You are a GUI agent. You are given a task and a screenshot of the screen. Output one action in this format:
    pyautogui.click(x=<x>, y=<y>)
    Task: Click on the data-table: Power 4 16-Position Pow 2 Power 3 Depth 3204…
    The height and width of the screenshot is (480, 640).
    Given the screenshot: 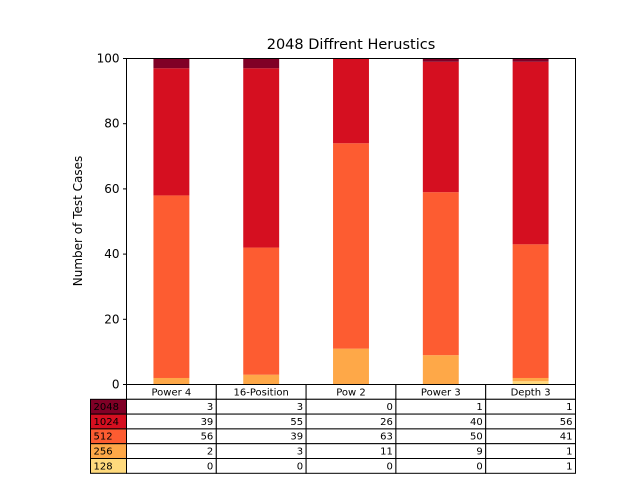 What is the action you would take?
    pyautogui.click(x=333, y=429)
    